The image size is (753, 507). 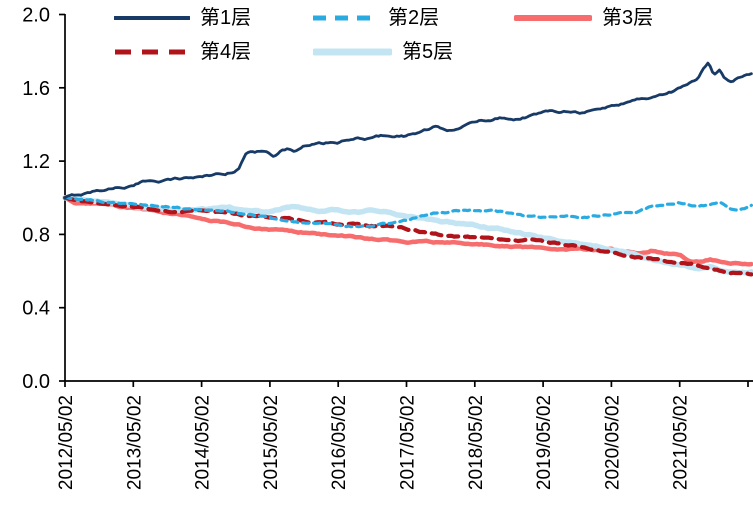 What do you see at coordinates (339, 442) in the screenshot?
I see `x-tick-label: 2016/05/02` at bounding box center [339, 442].